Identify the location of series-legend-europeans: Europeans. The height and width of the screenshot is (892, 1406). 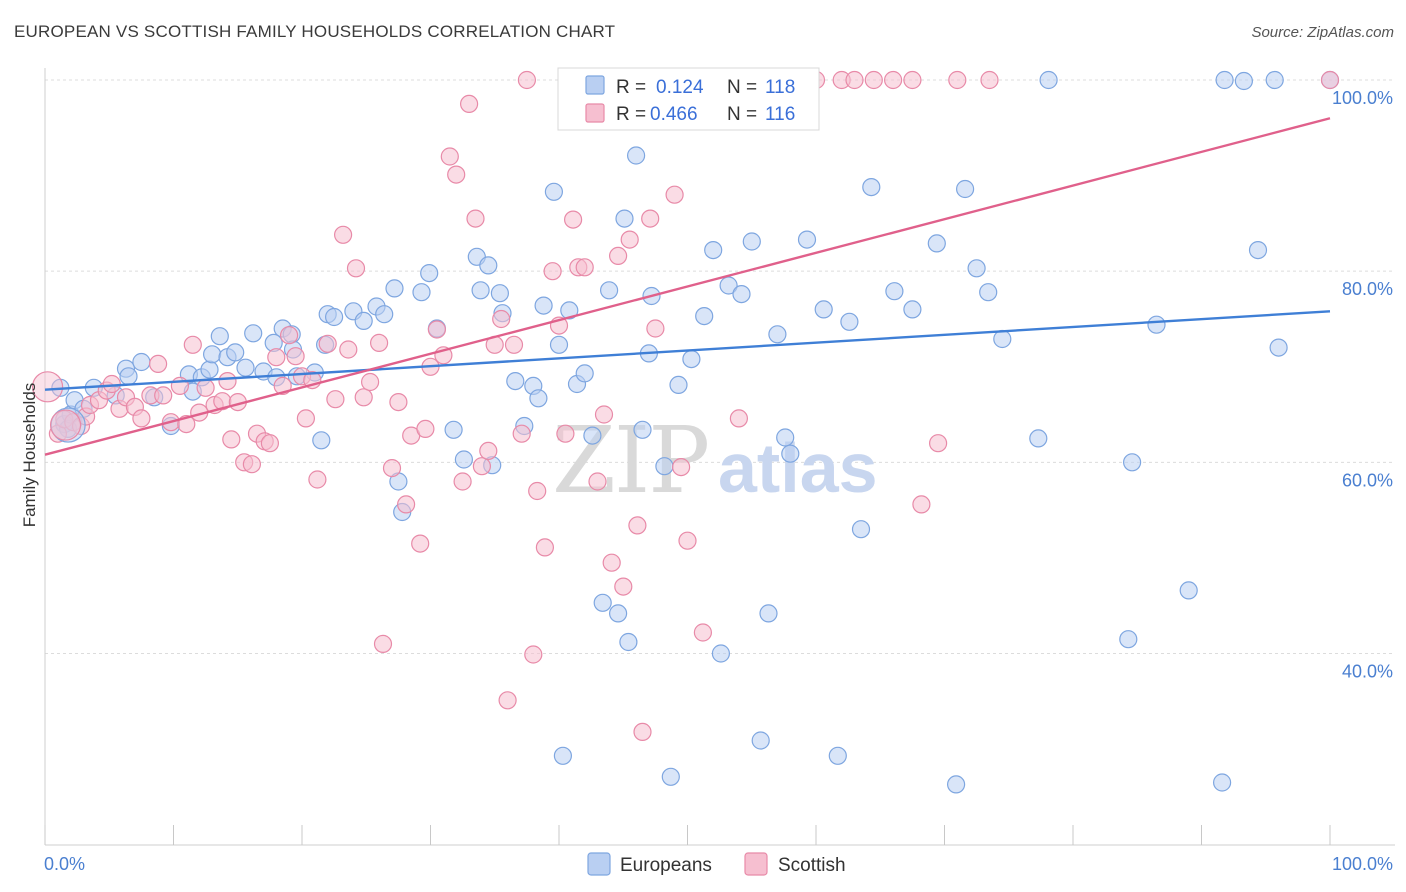
(666, 865).